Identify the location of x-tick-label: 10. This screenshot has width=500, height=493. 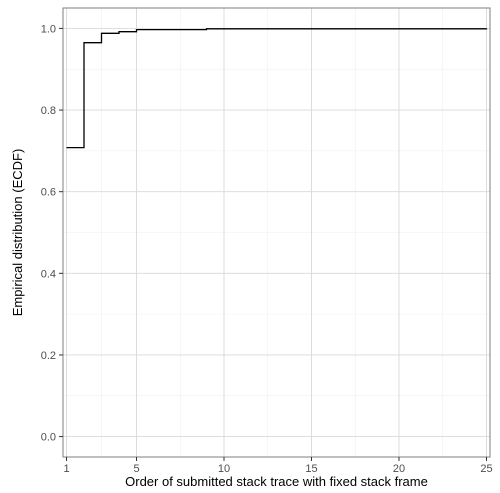
(224, 469).